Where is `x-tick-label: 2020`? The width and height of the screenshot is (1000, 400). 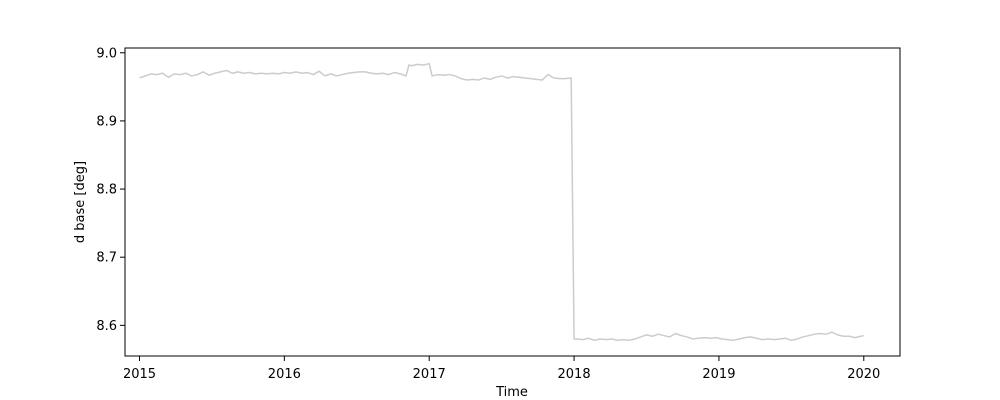 x-tick-label: 2020 is located at coordinates (863, 374).